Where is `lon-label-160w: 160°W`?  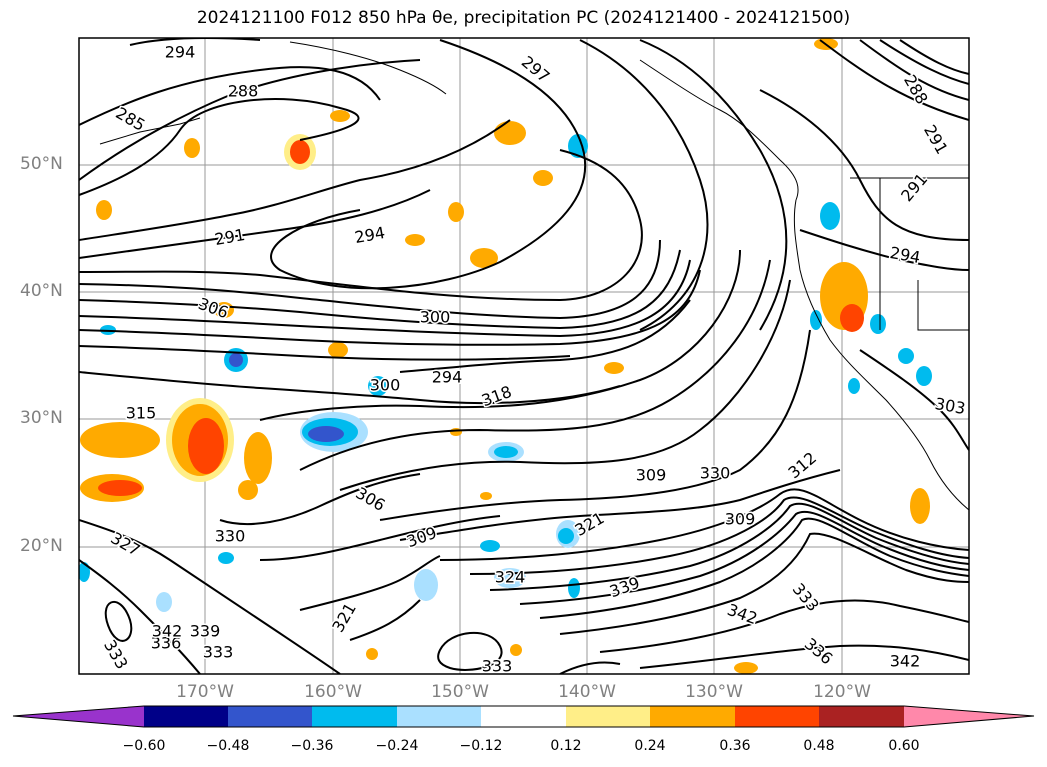 lon-label-160w: 160°W is located at coordinates (333, 692).